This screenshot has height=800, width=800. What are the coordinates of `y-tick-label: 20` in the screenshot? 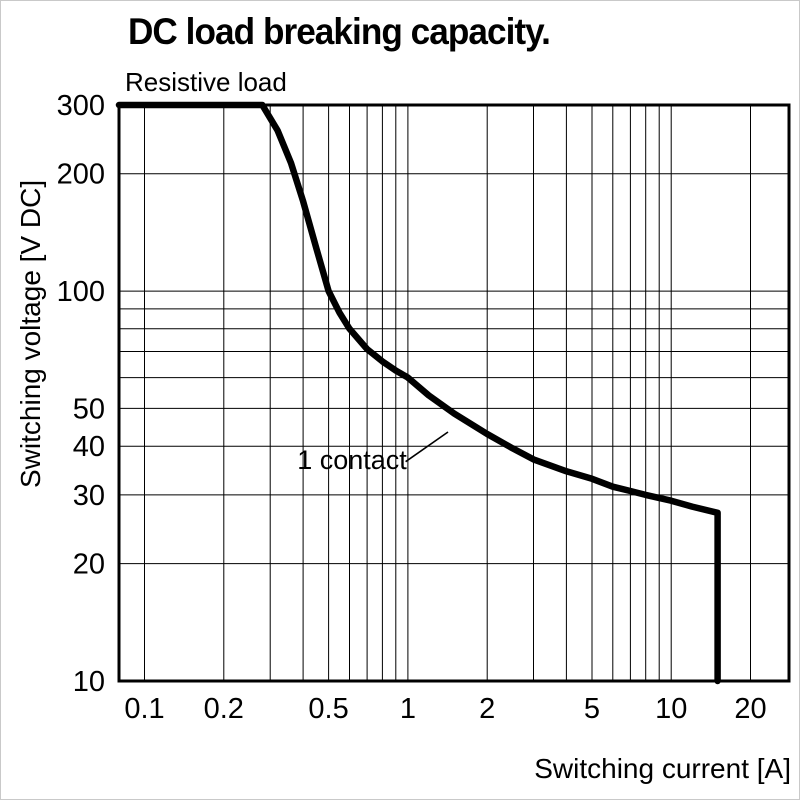 It's located at (89, 565).